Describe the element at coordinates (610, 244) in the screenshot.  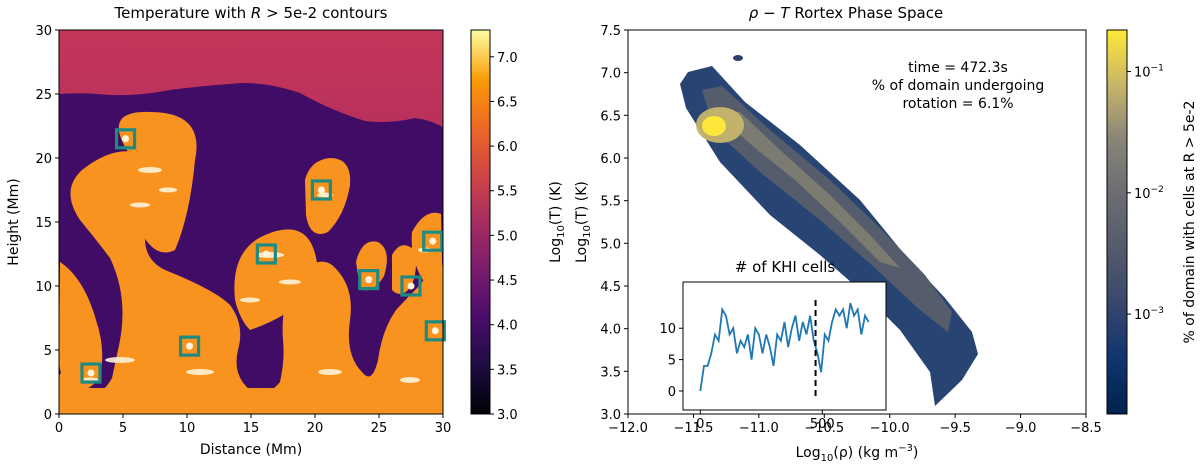
I see `right-y-tick-label: 5.0` at that location.